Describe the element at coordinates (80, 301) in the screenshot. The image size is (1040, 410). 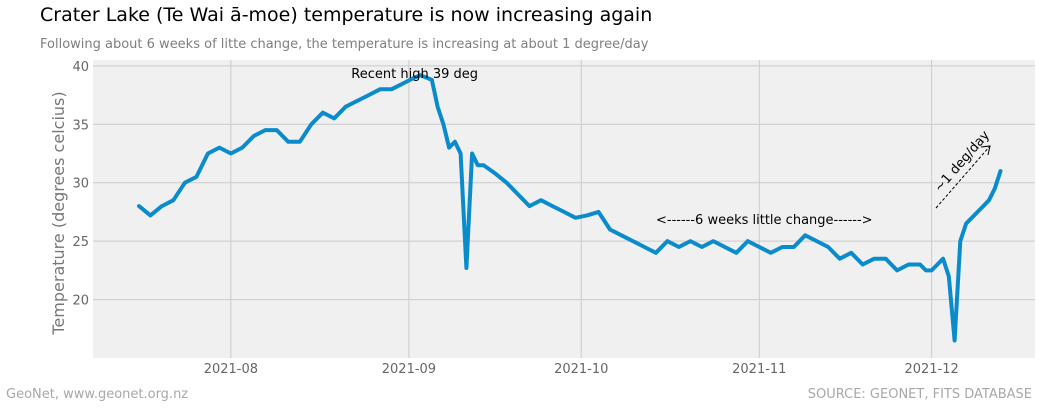
I see `y-tick-label: 20` at that location.